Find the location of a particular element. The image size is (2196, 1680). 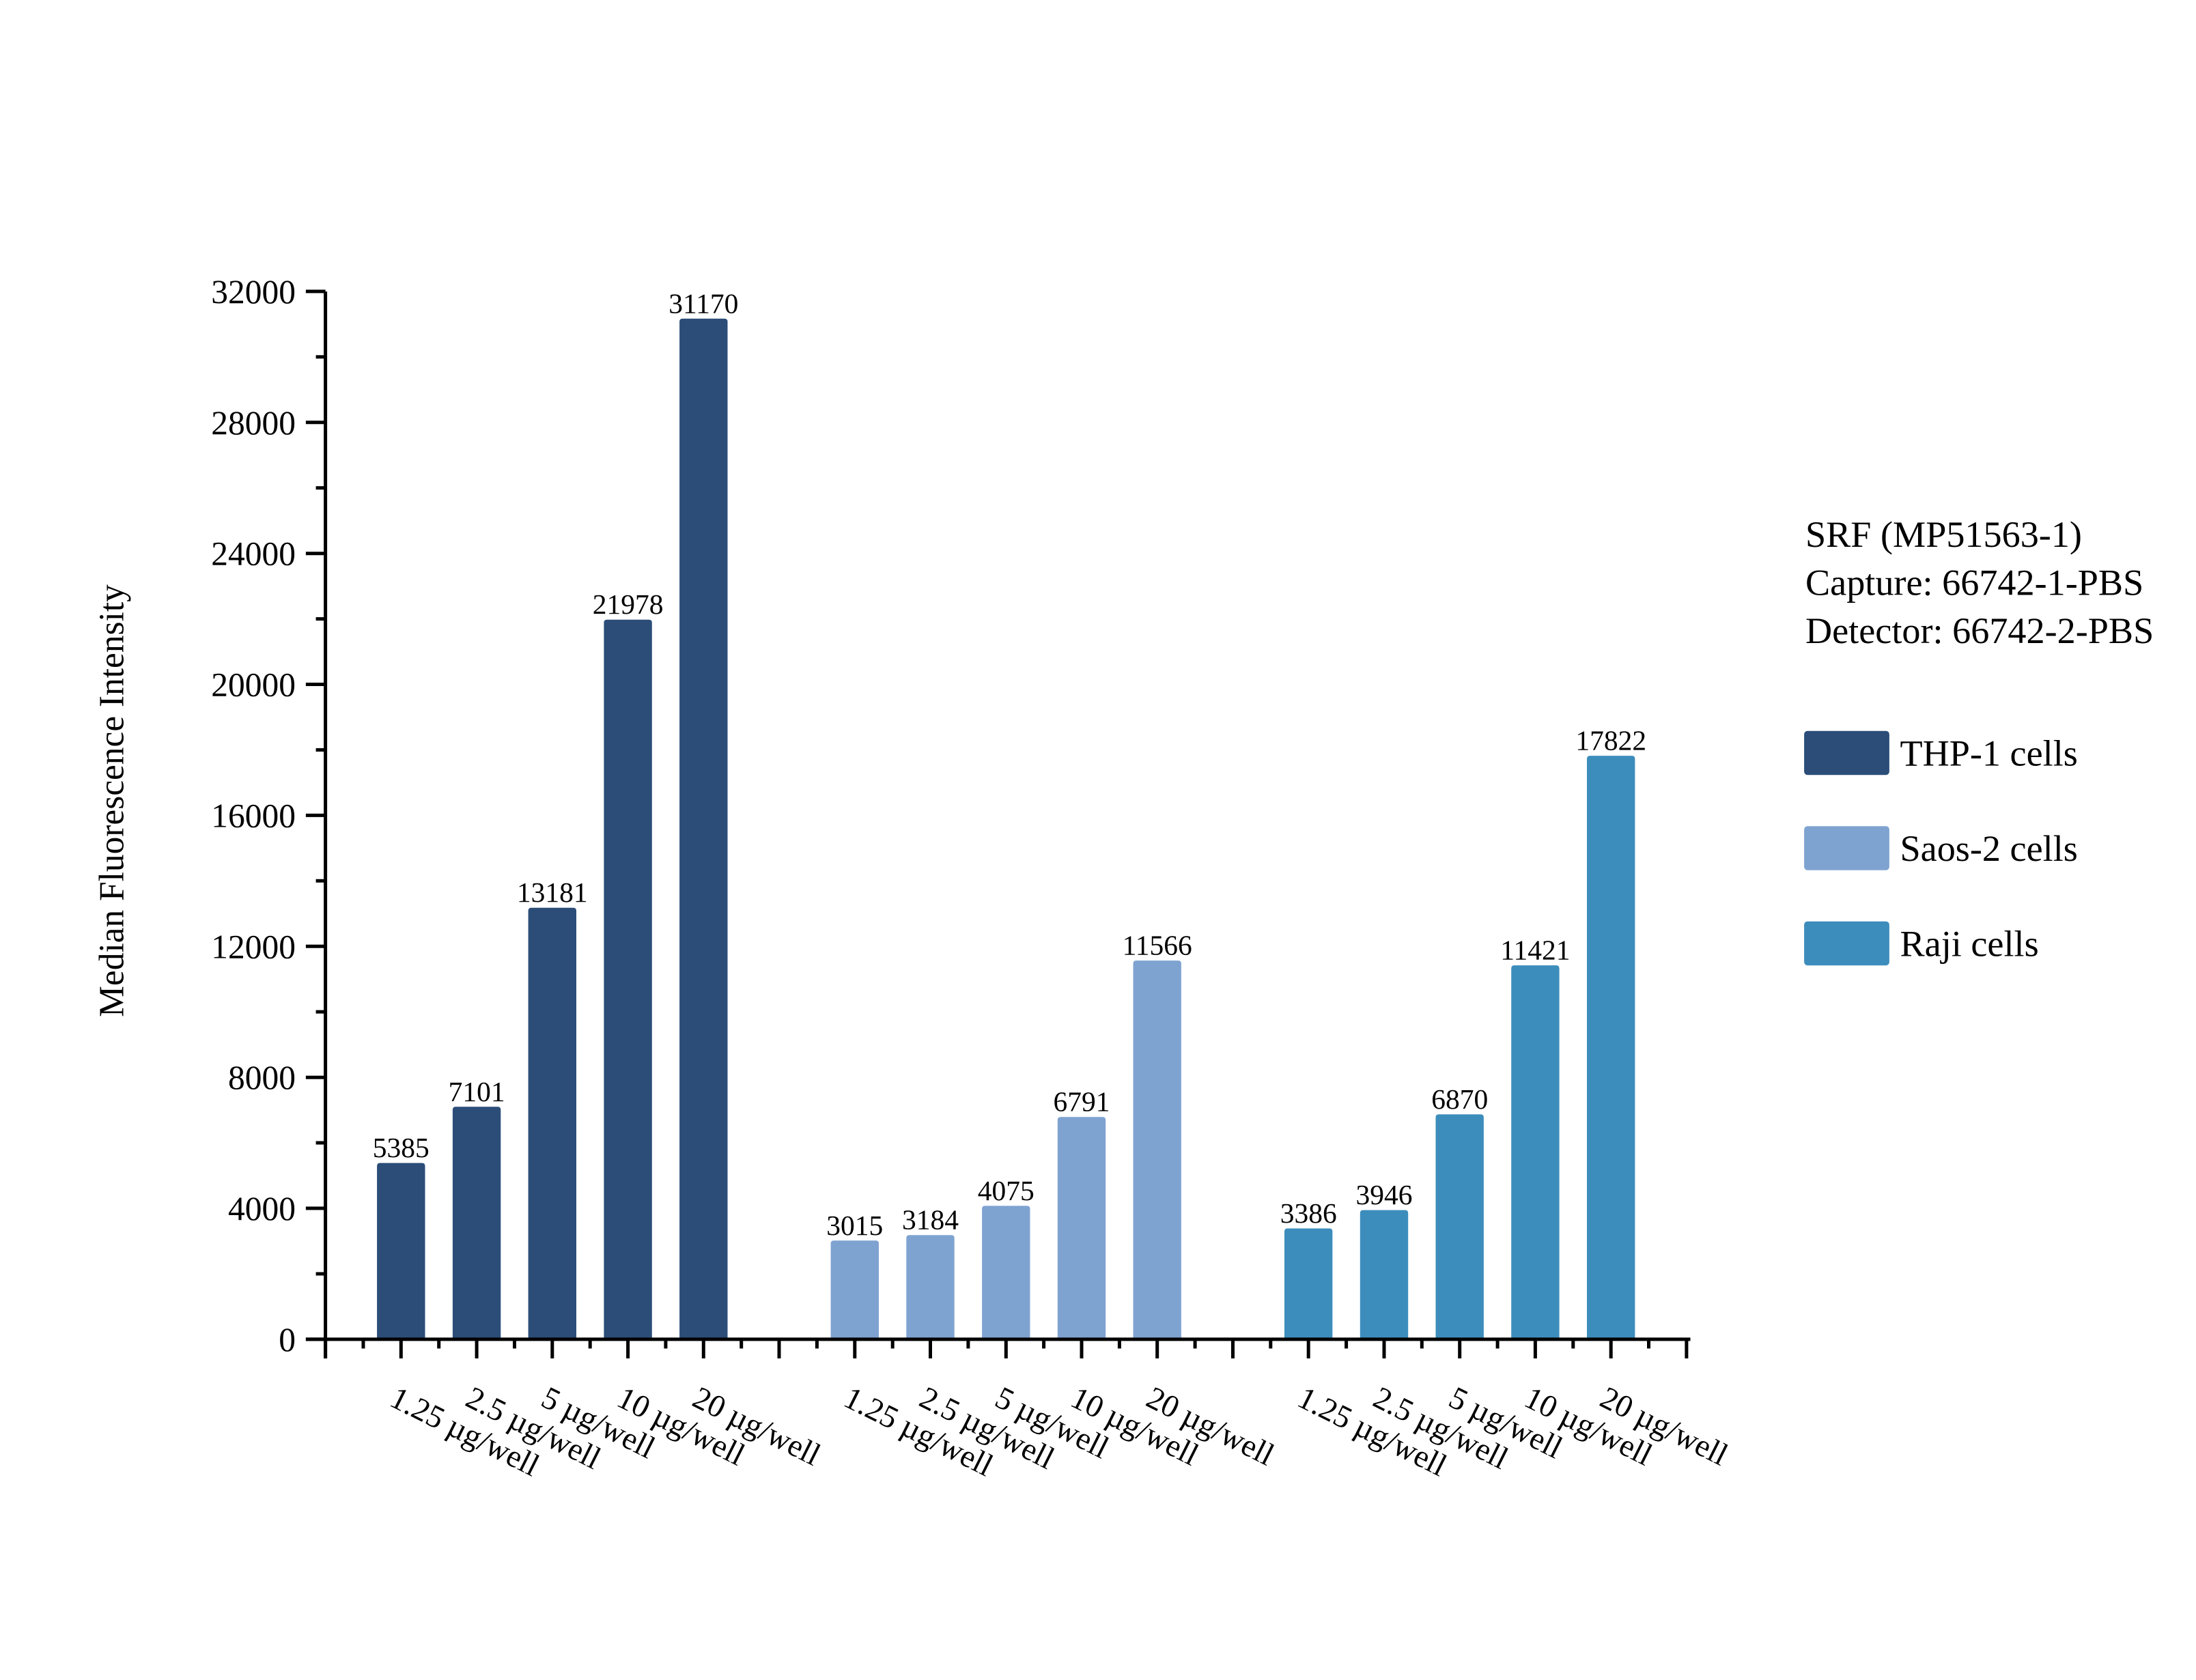

svg-text: 16000 is located at coordinates (253, 815).